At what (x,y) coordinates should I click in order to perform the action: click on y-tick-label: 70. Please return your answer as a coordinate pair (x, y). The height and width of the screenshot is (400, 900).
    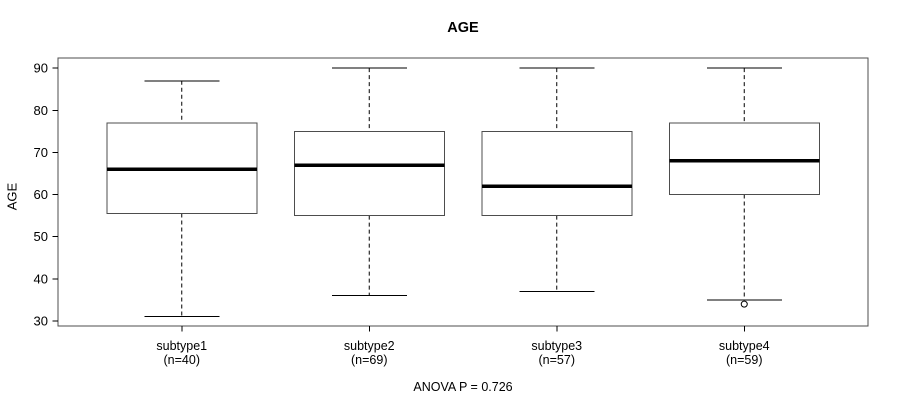
    Looking at the image, I should click on (41, 152).